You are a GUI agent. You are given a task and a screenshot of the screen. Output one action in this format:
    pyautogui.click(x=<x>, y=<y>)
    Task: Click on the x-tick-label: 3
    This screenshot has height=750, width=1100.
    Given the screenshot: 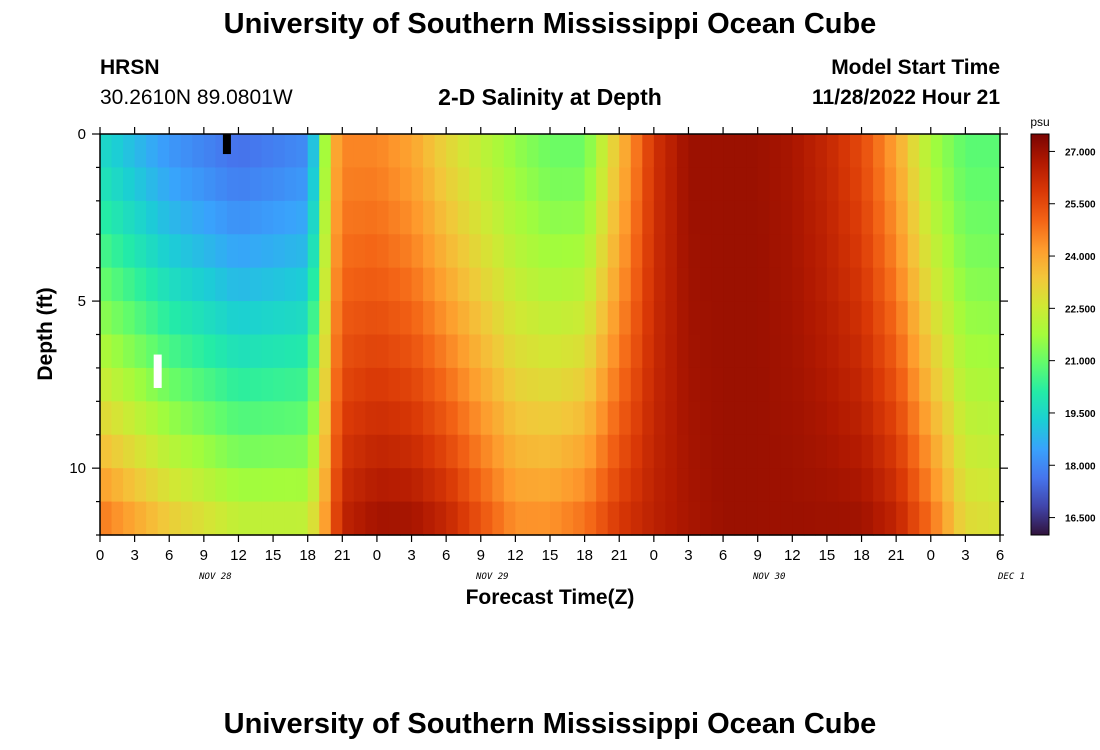 What is the action you would take?
    pyautogui.click(x=411, y=555)
    